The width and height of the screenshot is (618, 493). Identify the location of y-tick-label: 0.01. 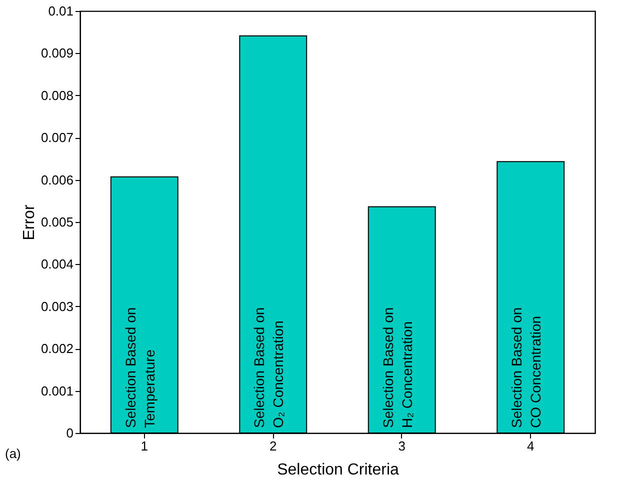
(61, 11).